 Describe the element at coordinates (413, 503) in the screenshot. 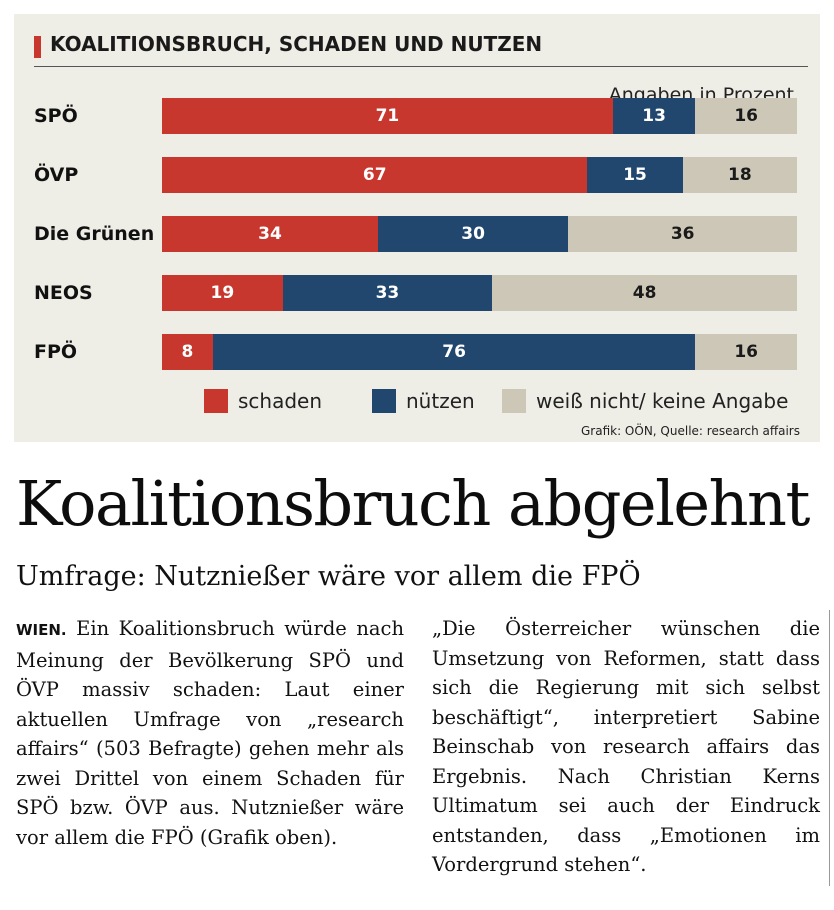

I see `article-headline: Koalitionsbruch abgelehnt` at that location.